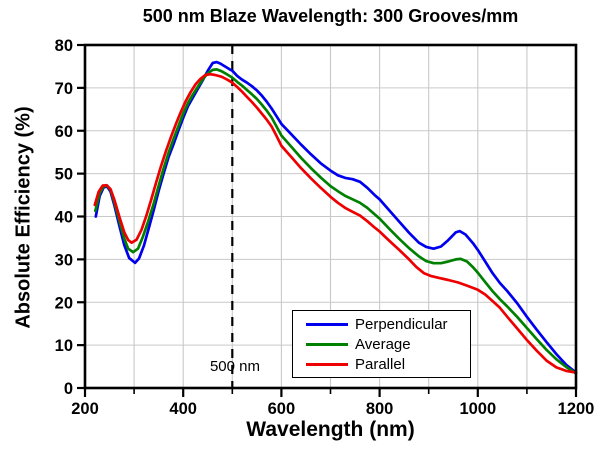 The image size is (600, 454). I want to click on perpendicular-line-swatch, so click(327, 324).